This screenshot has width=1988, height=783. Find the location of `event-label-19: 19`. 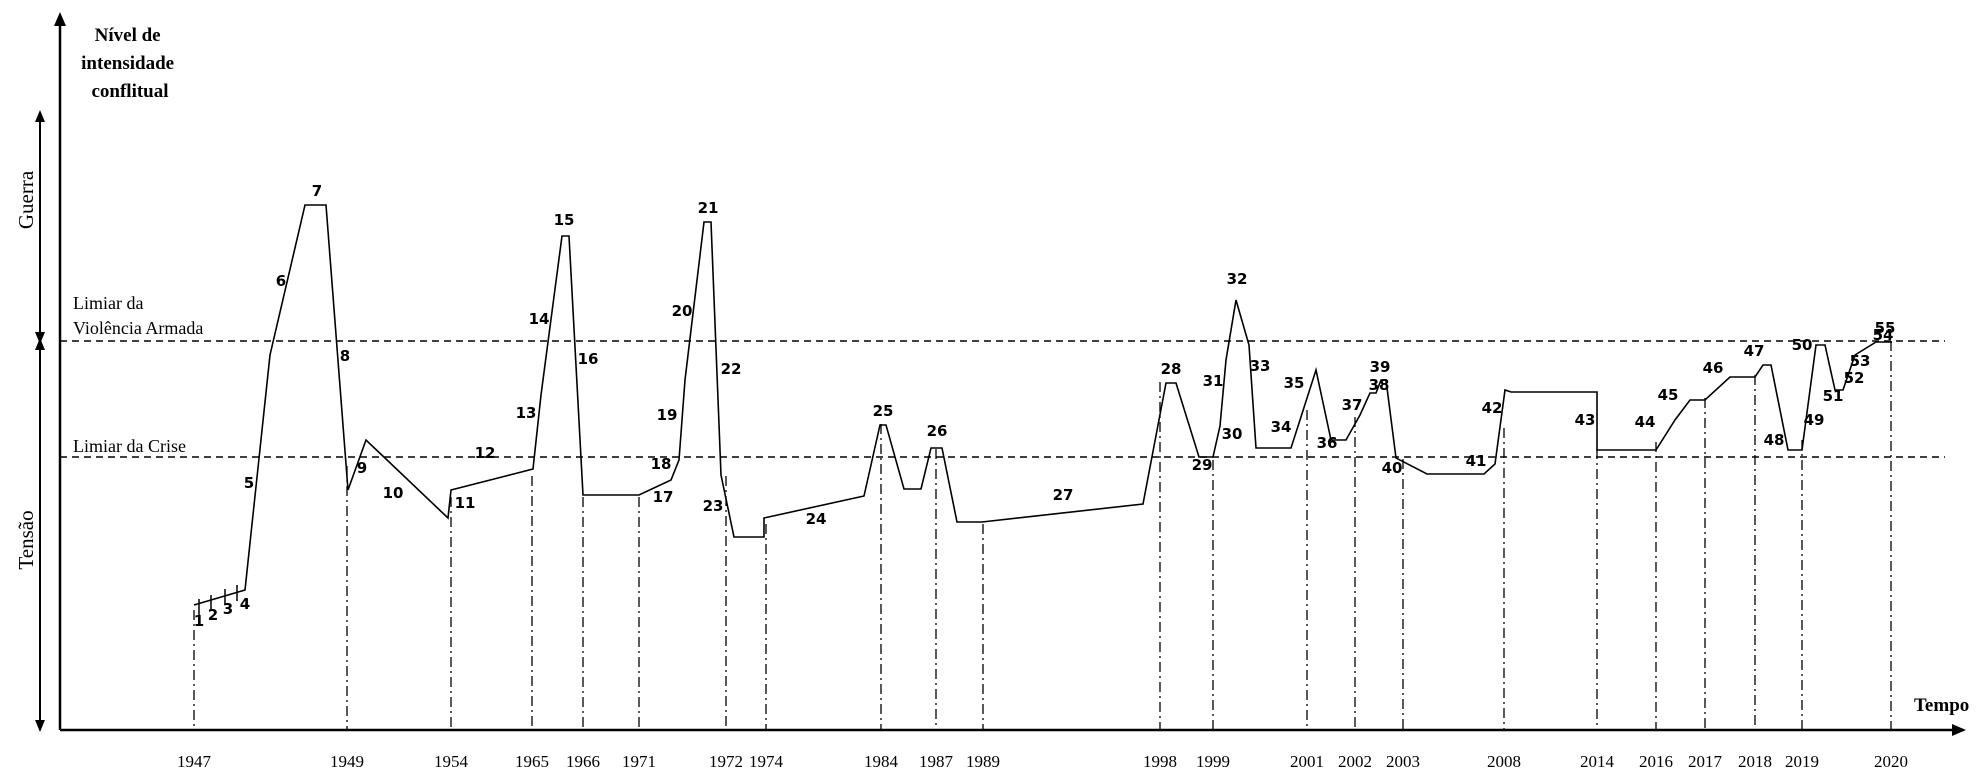

event-label-19: 19 is located at coordinates (667, 415).